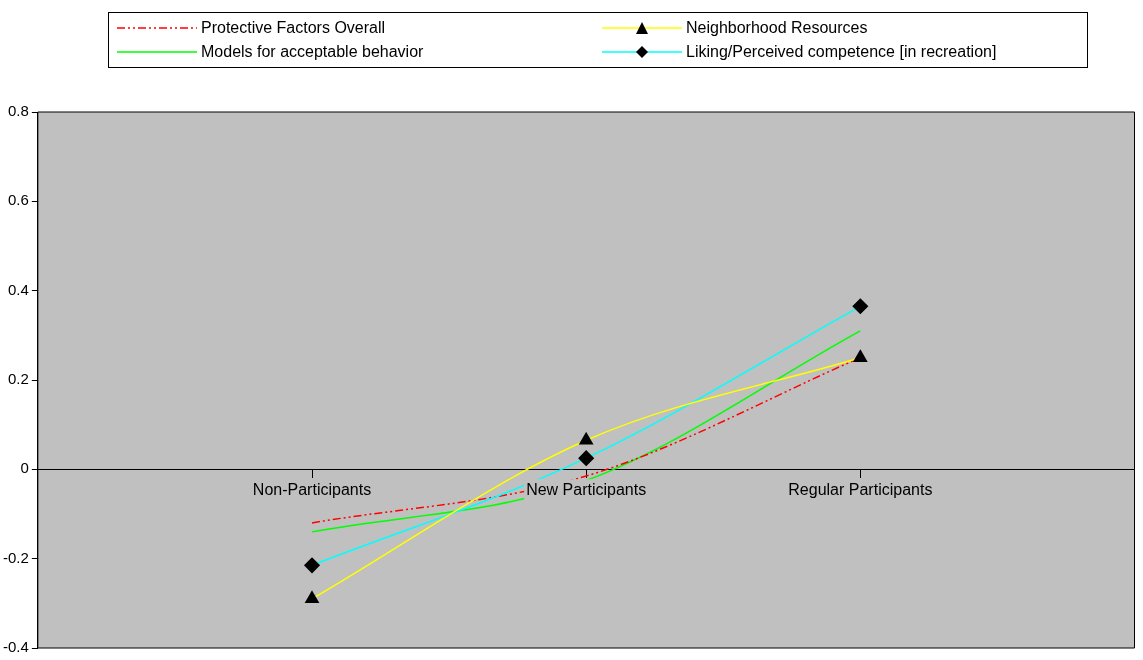  Describe the element at coordinates (777, 28) in the screenshot. I see `legend-label: Neighborhood Resources` at that location.